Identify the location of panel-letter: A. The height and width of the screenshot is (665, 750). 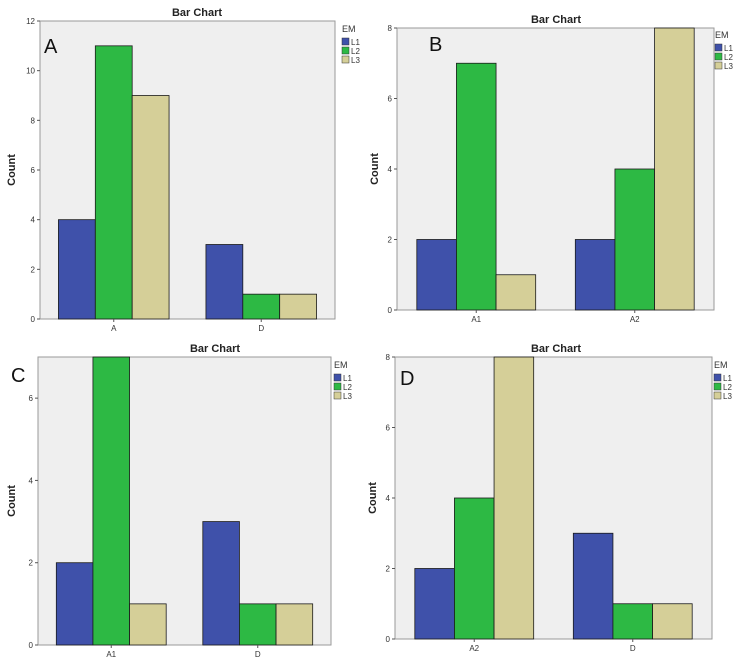
(51, 47).